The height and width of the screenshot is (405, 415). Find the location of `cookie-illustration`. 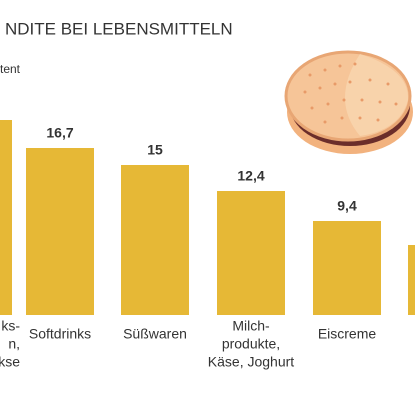

cookie-illustration is located at coordinates (348, 102).